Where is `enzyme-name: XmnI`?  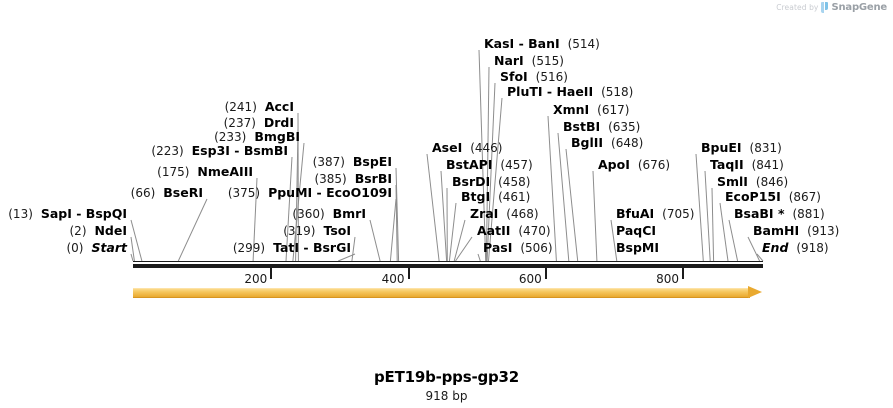 enzyme-name: XmnI is located at coordinates (571, 109).